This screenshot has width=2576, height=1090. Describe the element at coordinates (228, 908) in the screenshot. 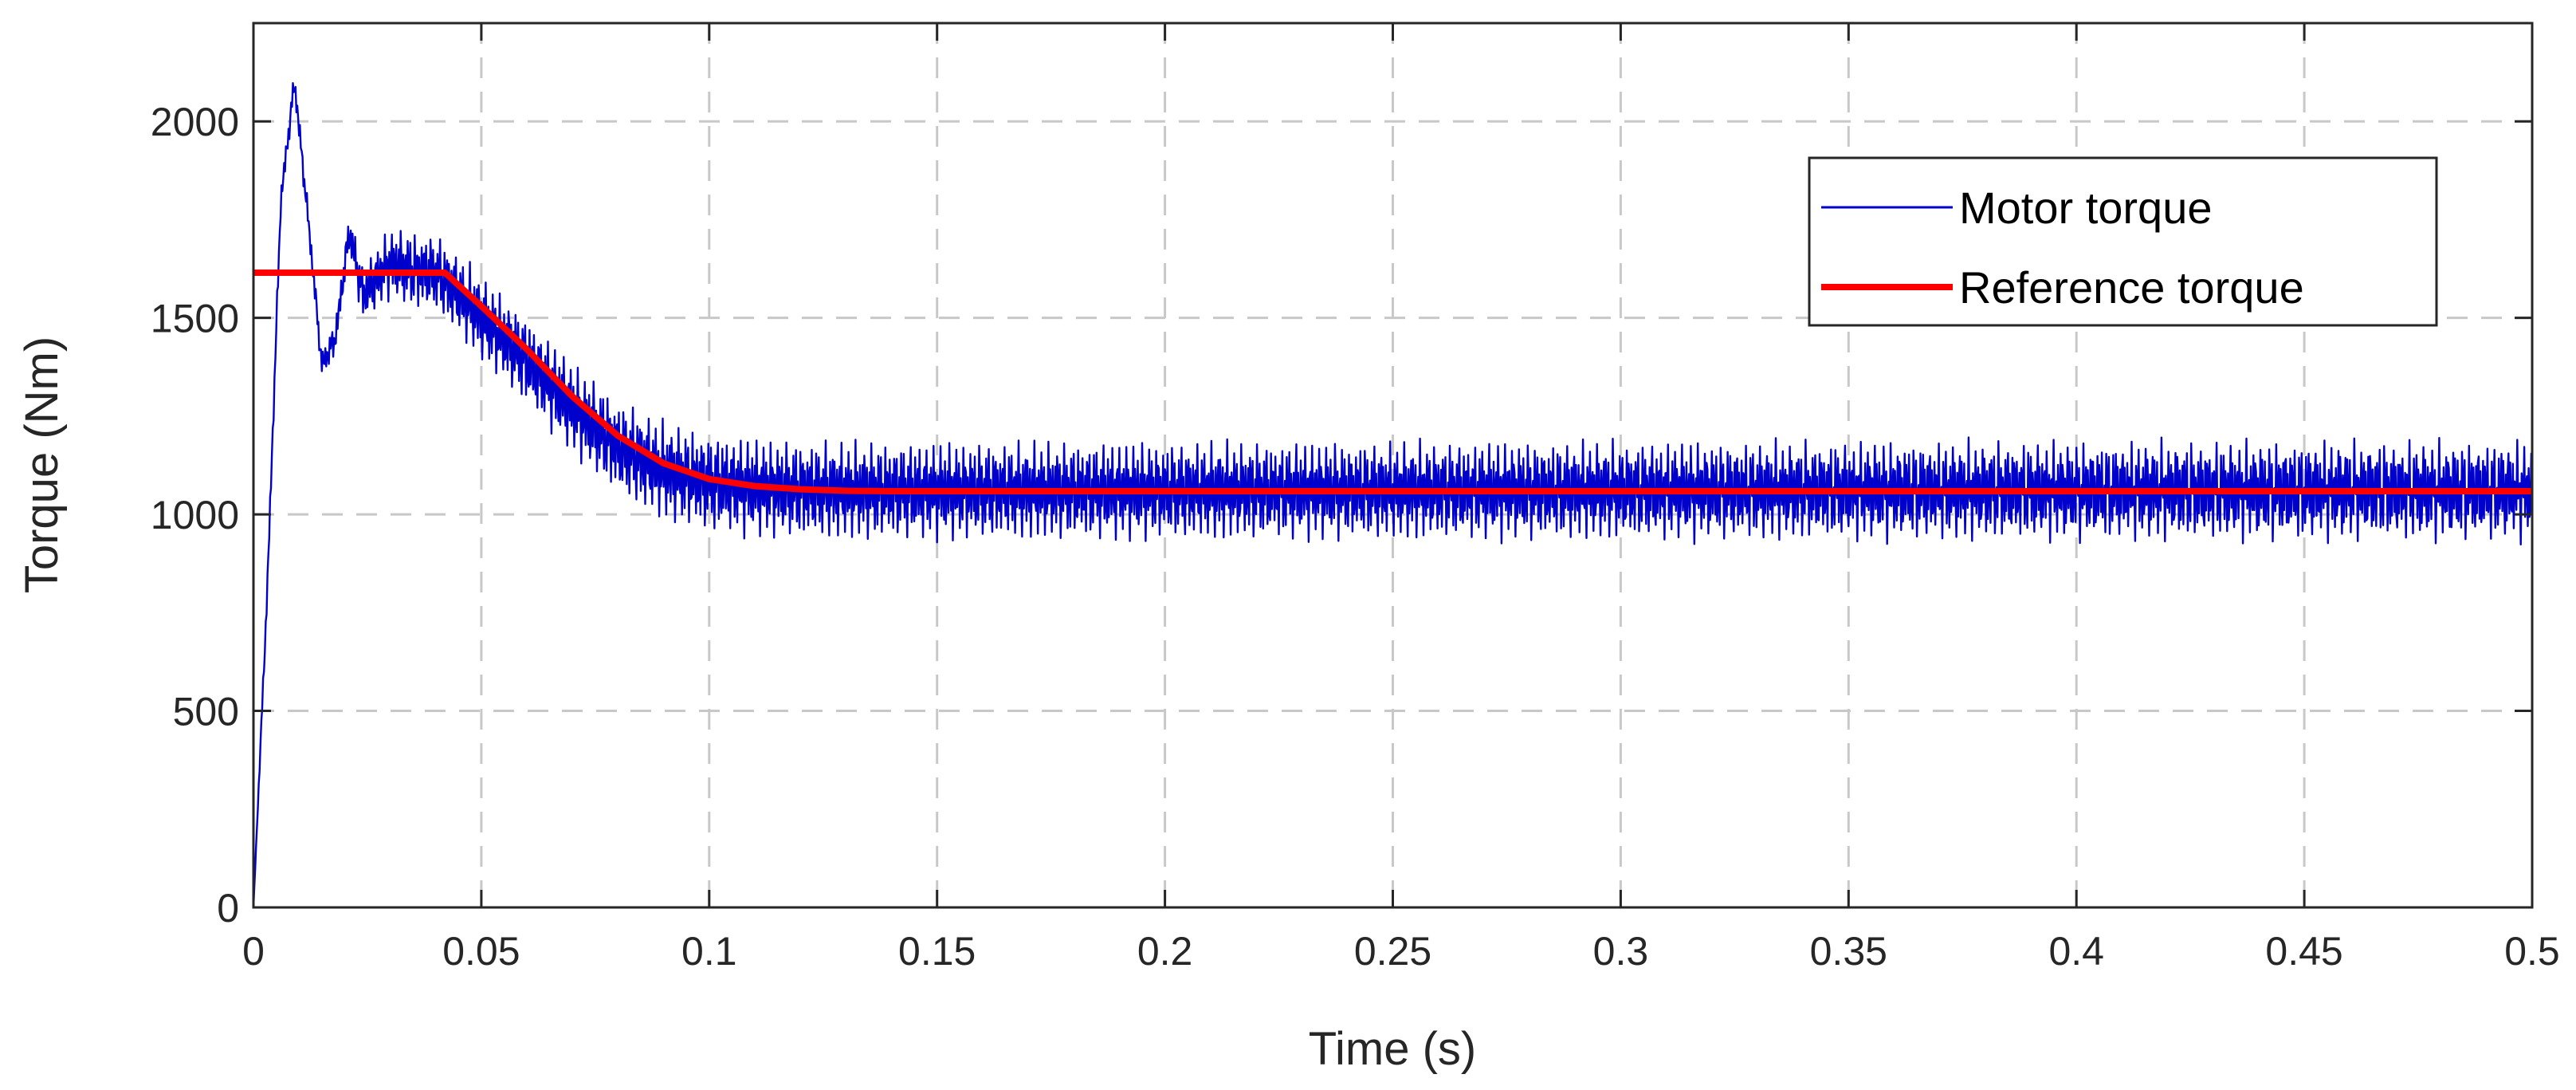

I see `y-tick-label: 0` at that location.